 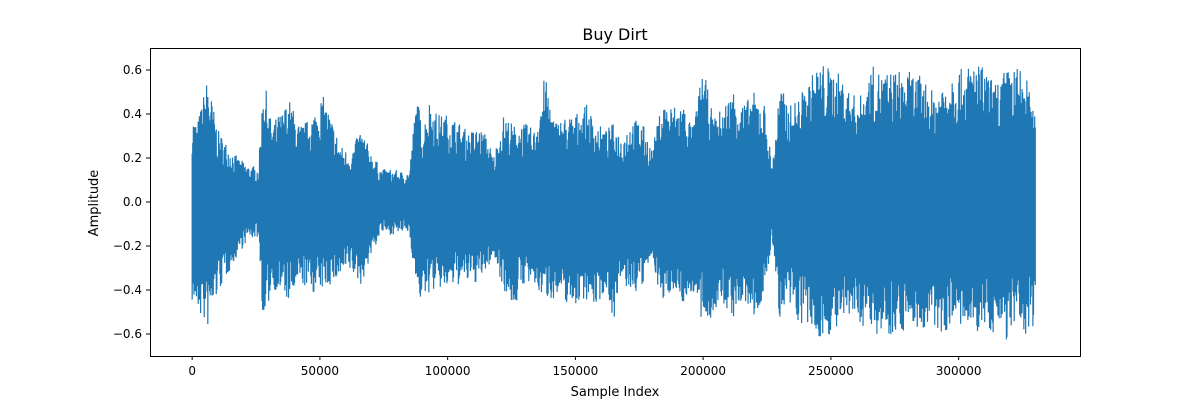 What do you see at coordinates (575, 371) in the screenshot?
I see `x-tick-label: 150000` at bounding box center [575, 371].